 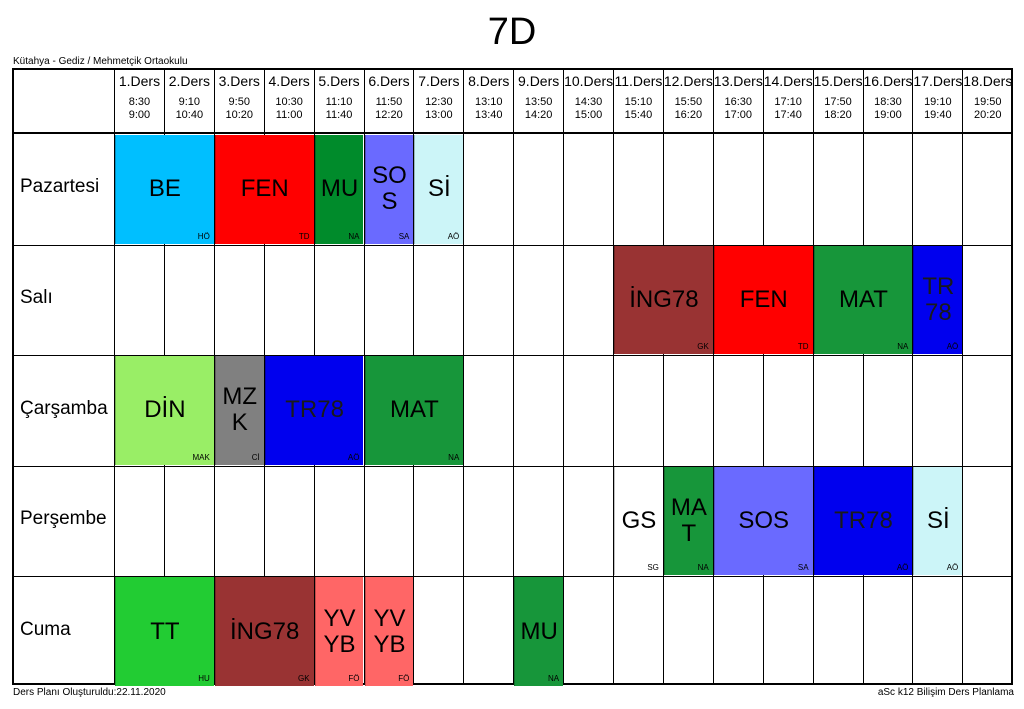 What do you see at coordinates (988, 81) in the screenshot?
I see `period-name: 18.Ders` at bounding box center [988, 81].